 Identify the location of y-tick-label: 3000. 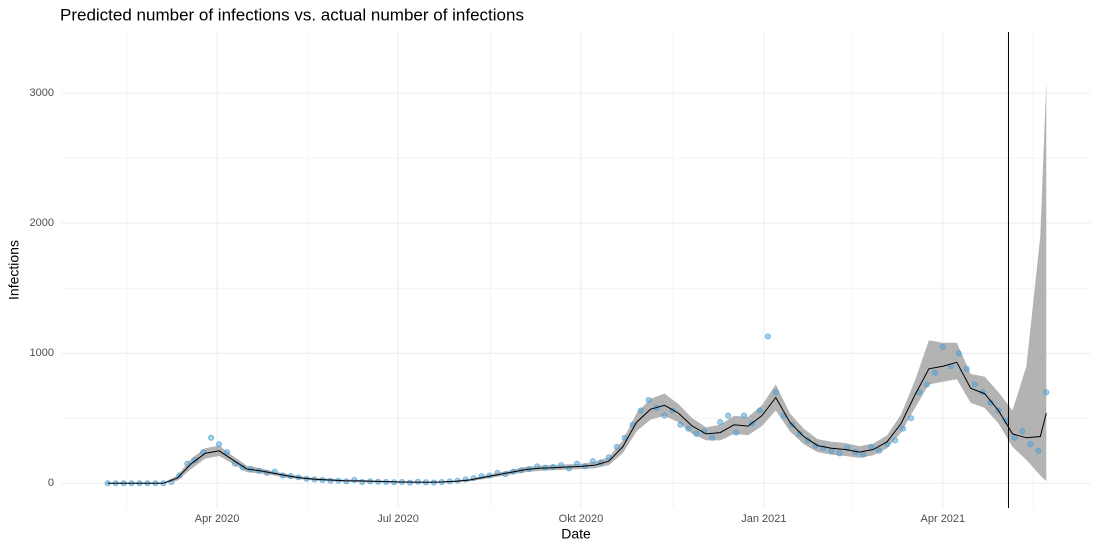
(42, 93).